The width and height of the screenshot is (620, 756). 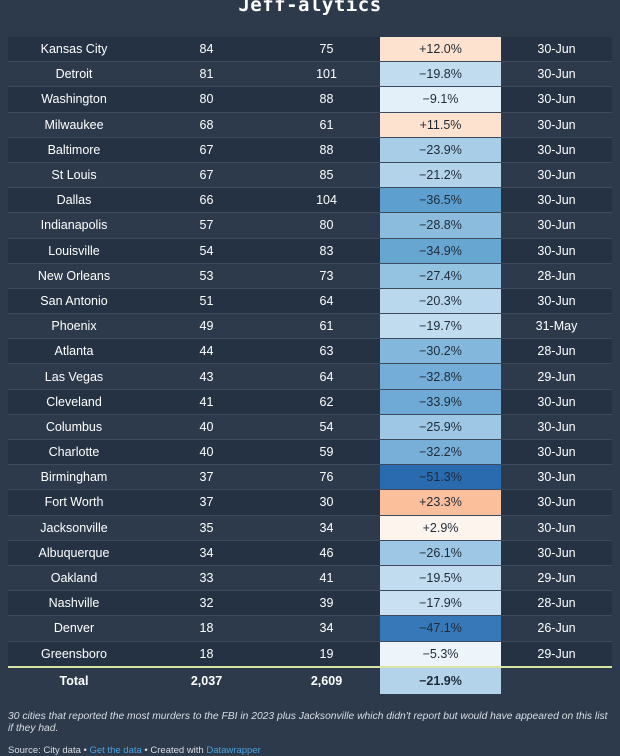 What do you see at coordinates (310, 251) in the screenshot?
I see `table-row: Louisville 54 83 −34.9% 30-Jun` at bounding box center [310, 251].